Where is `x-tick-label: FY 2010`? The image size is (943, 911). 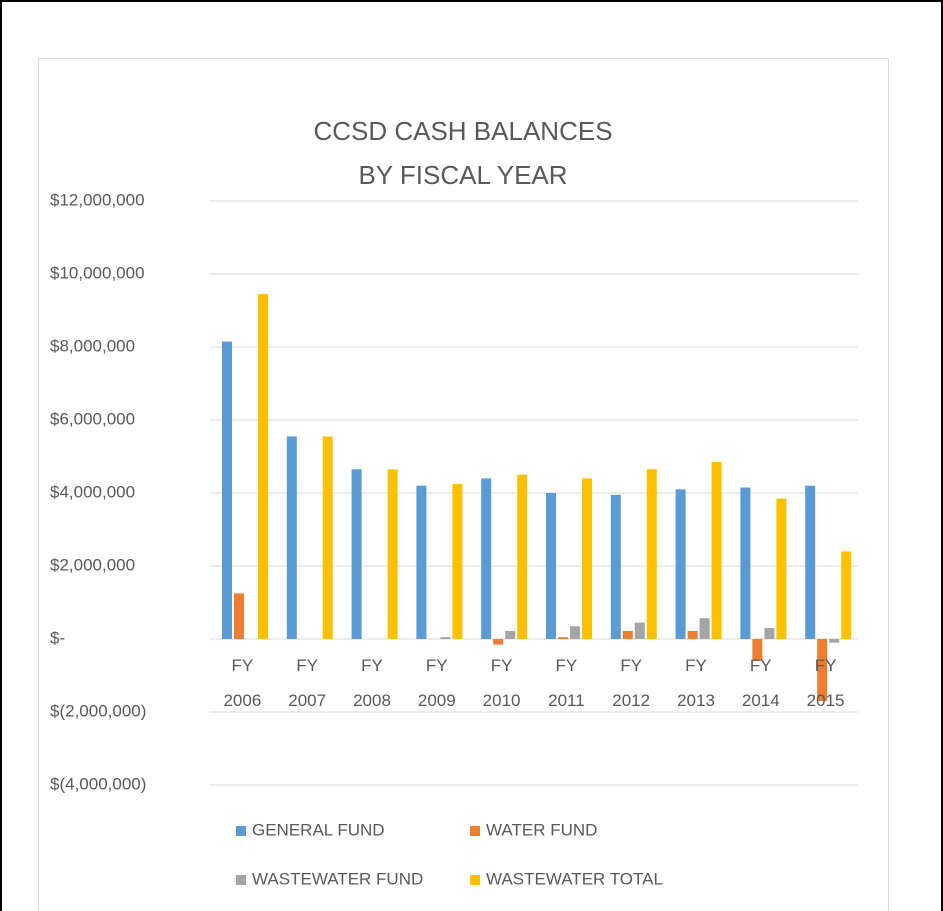
x-tick-label: FY 2010 is located at coordinates (501, 683).